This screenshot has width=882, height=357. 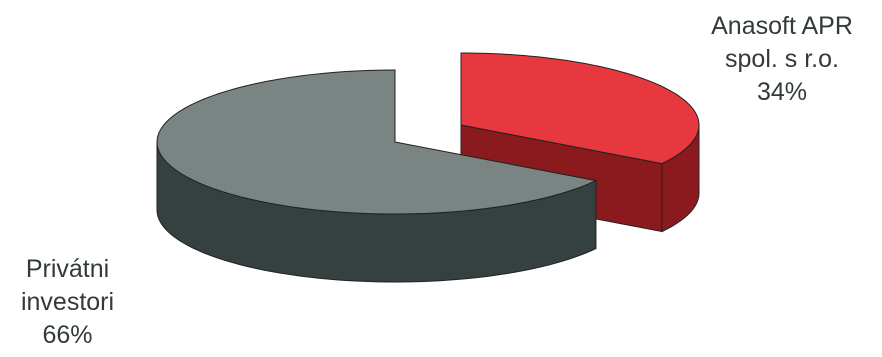 I want to click on slice-label-privatni-line-2: investori, so click(x=67, y=302).